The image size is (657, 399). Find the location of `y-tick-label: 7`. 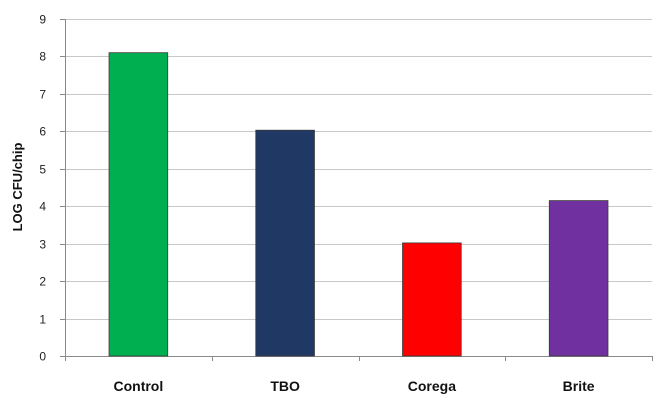

y-tick-label: 7 is located at coordinates (42, 95).